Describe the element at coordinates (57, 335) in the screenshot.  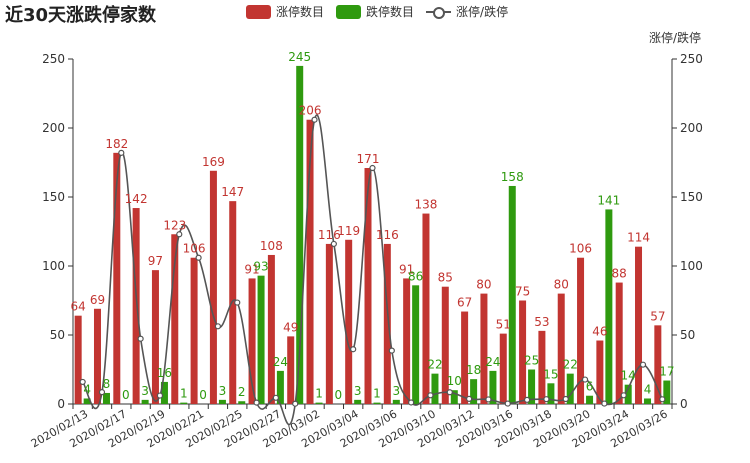
I see `y-tick-label-left: 50` at that location.